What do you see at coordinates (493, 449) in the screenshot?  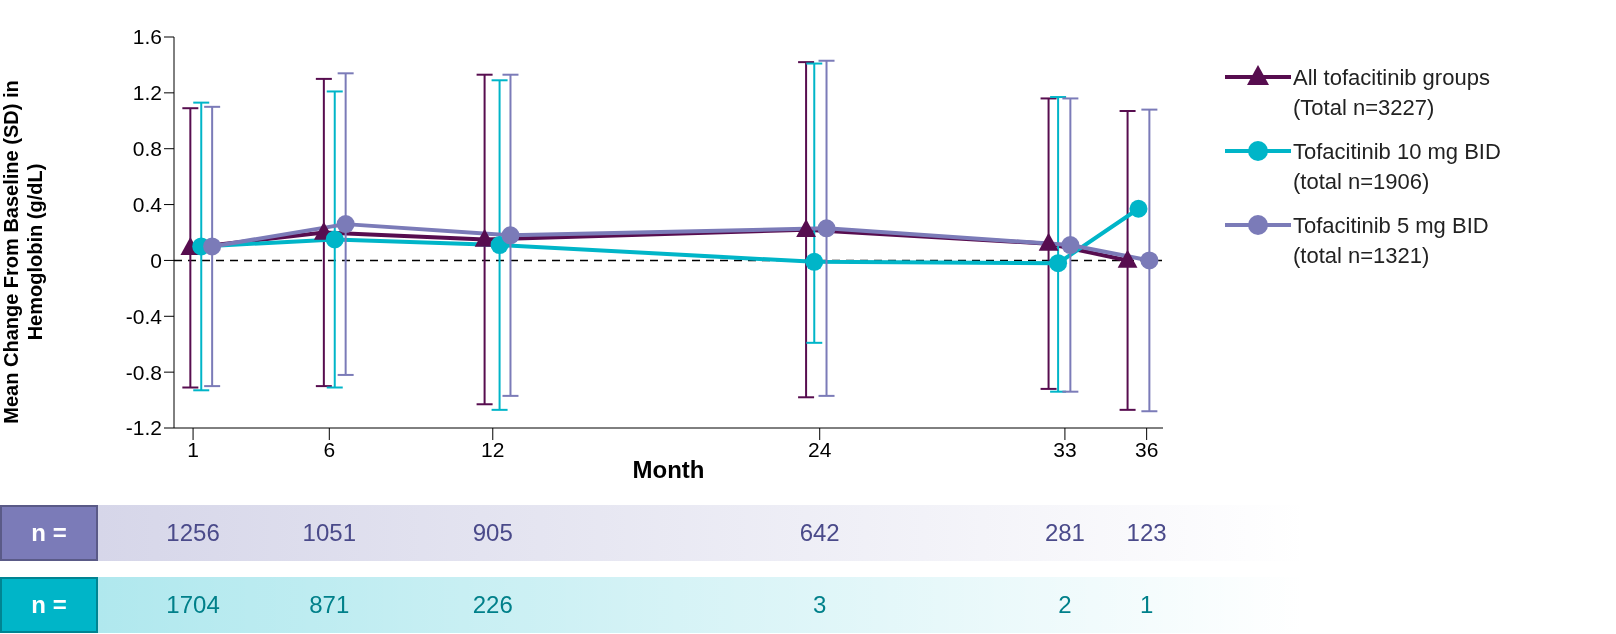 I see `x-tick-label: 12` at bounding box center [493, 449].